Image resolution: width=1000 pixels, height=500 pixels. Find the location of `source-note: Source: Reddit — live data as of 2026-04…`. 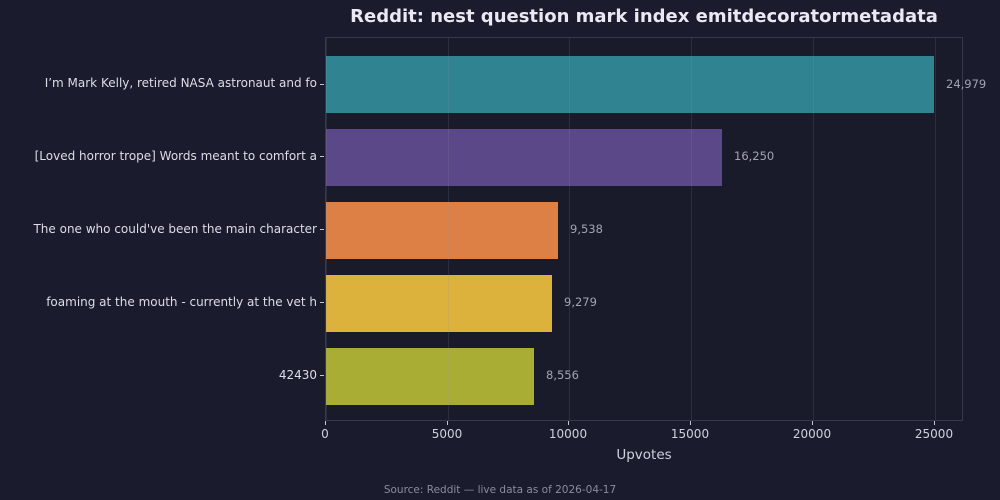

source-note: Source: Reddit — live data as of 2026-04… is located at coordinates (500, 490).